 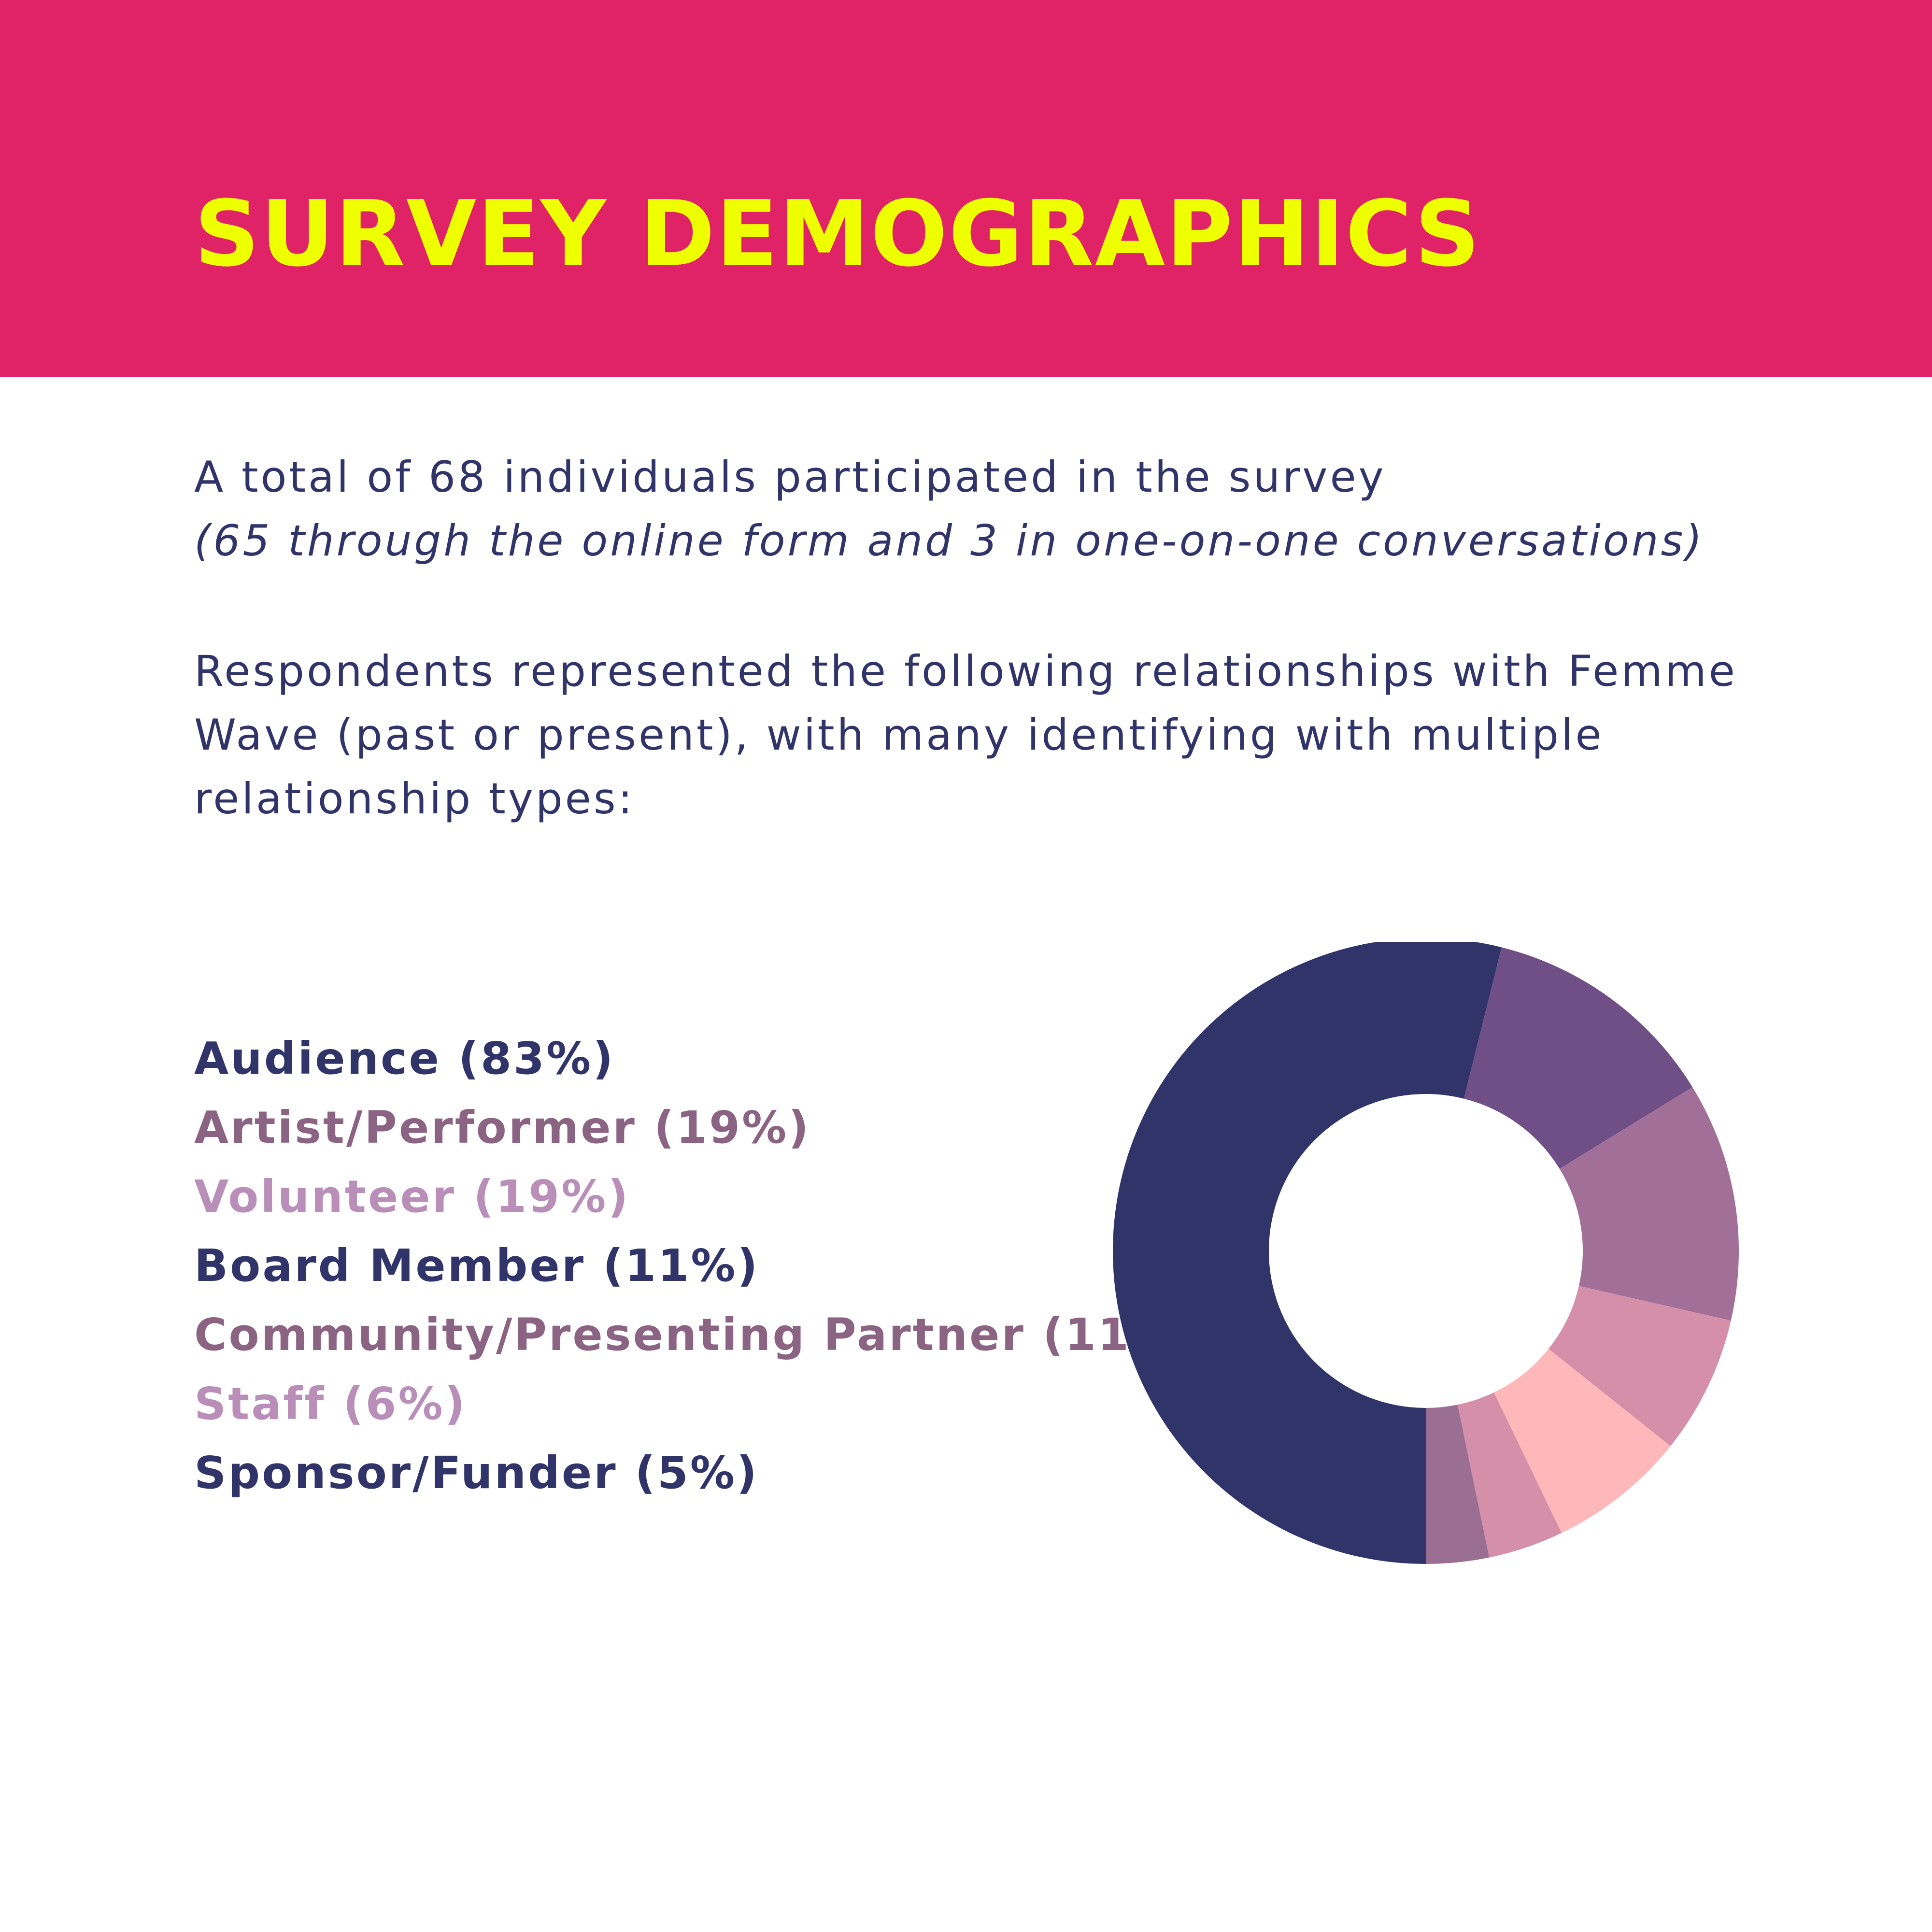 What do you see at coordinates (412, 1196) in the screenshot?
I see `legend-item-volunteer: Volunteer (19%)` at bounding box center [412, 1196].